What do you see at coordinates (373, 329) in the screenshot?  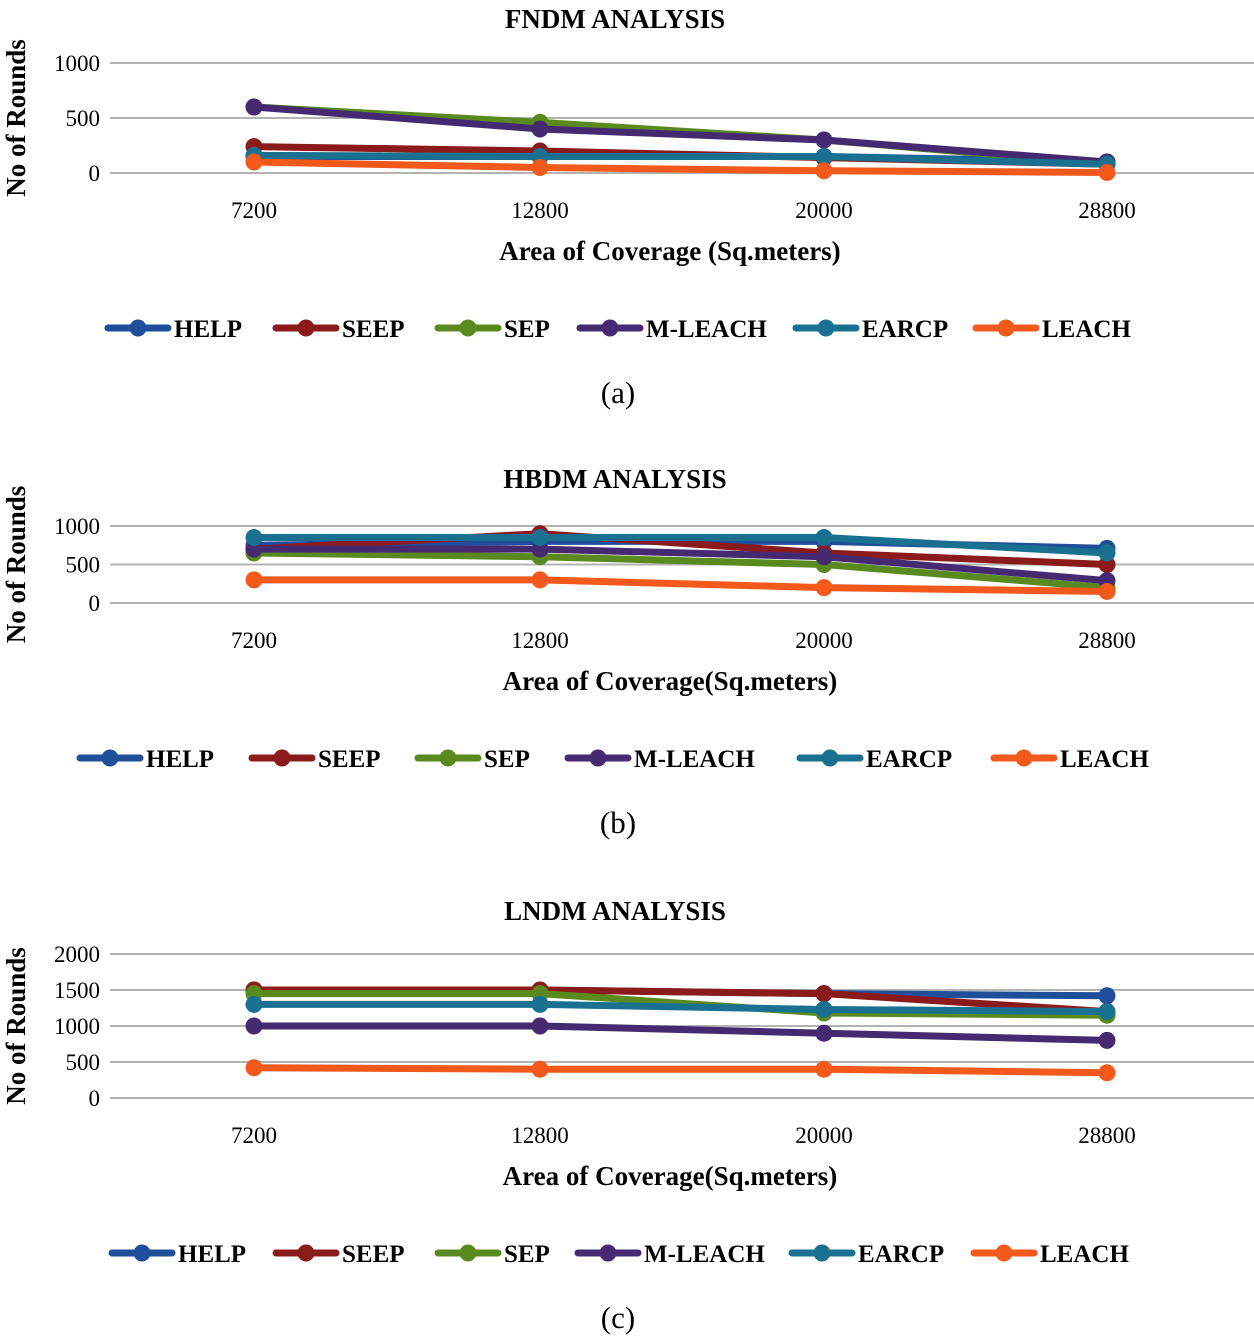 I see `legend-label-seep: SEEP` at bounding box center [373, 329].